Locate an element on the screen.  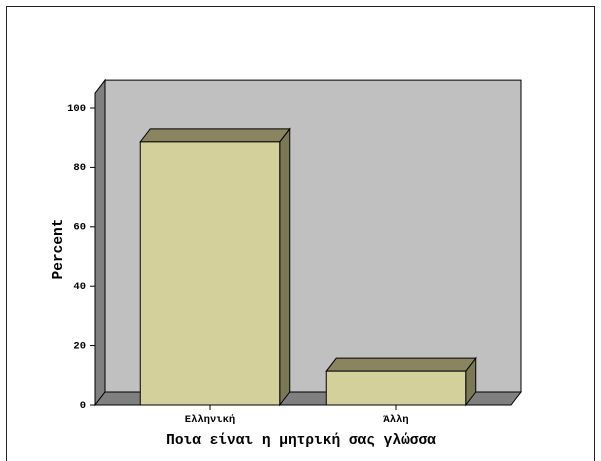
x-axis: Ελληνική Άλλη is located at coordinates (297, 415).